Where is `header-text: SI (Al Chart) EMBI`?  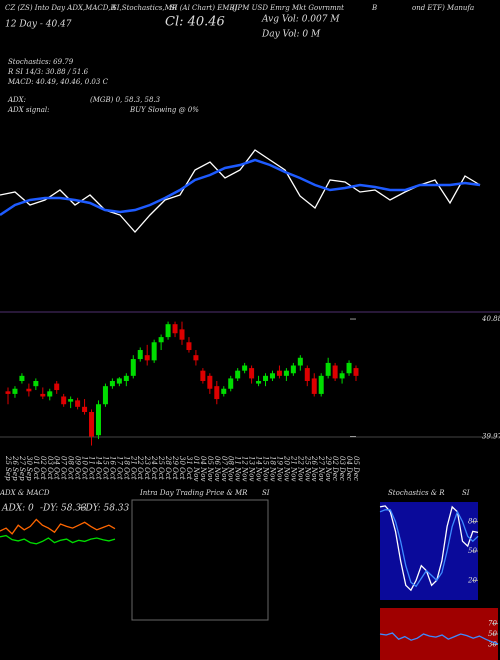 header-text: SI (Al Chart) EMBI is located at coordinates (204, 8).